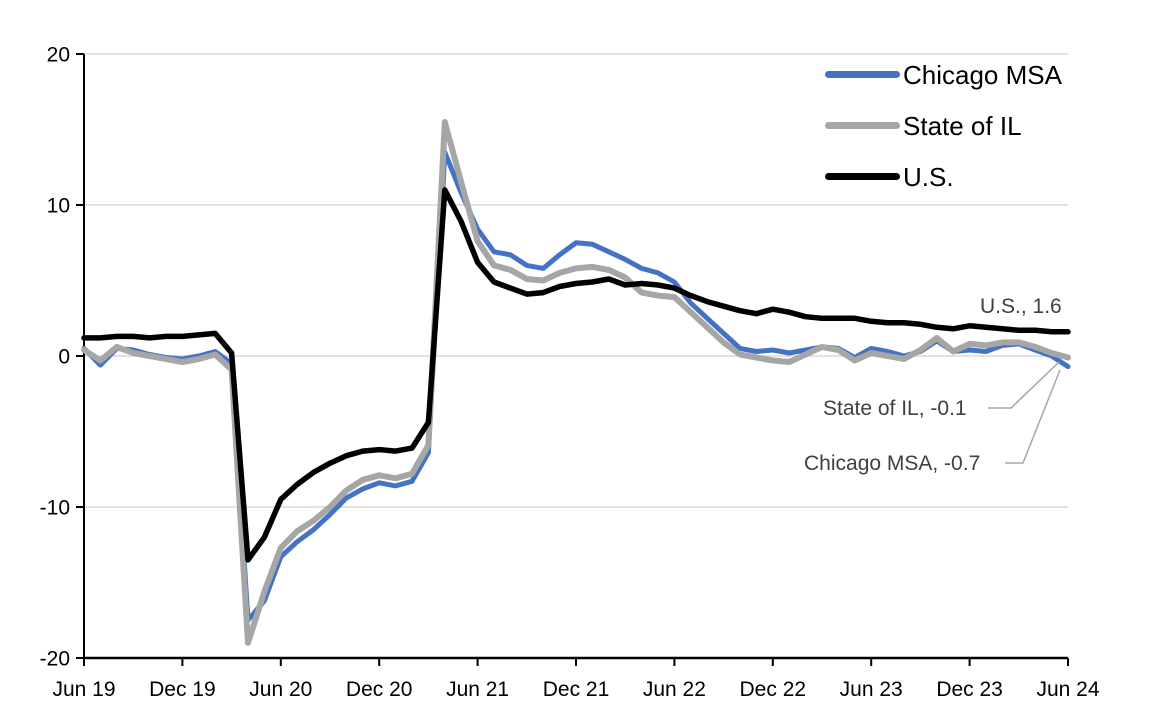 The image size is (1152, 715). I want to click on x-tick-label-jun-24: Jun 24, so click(1067, 689).